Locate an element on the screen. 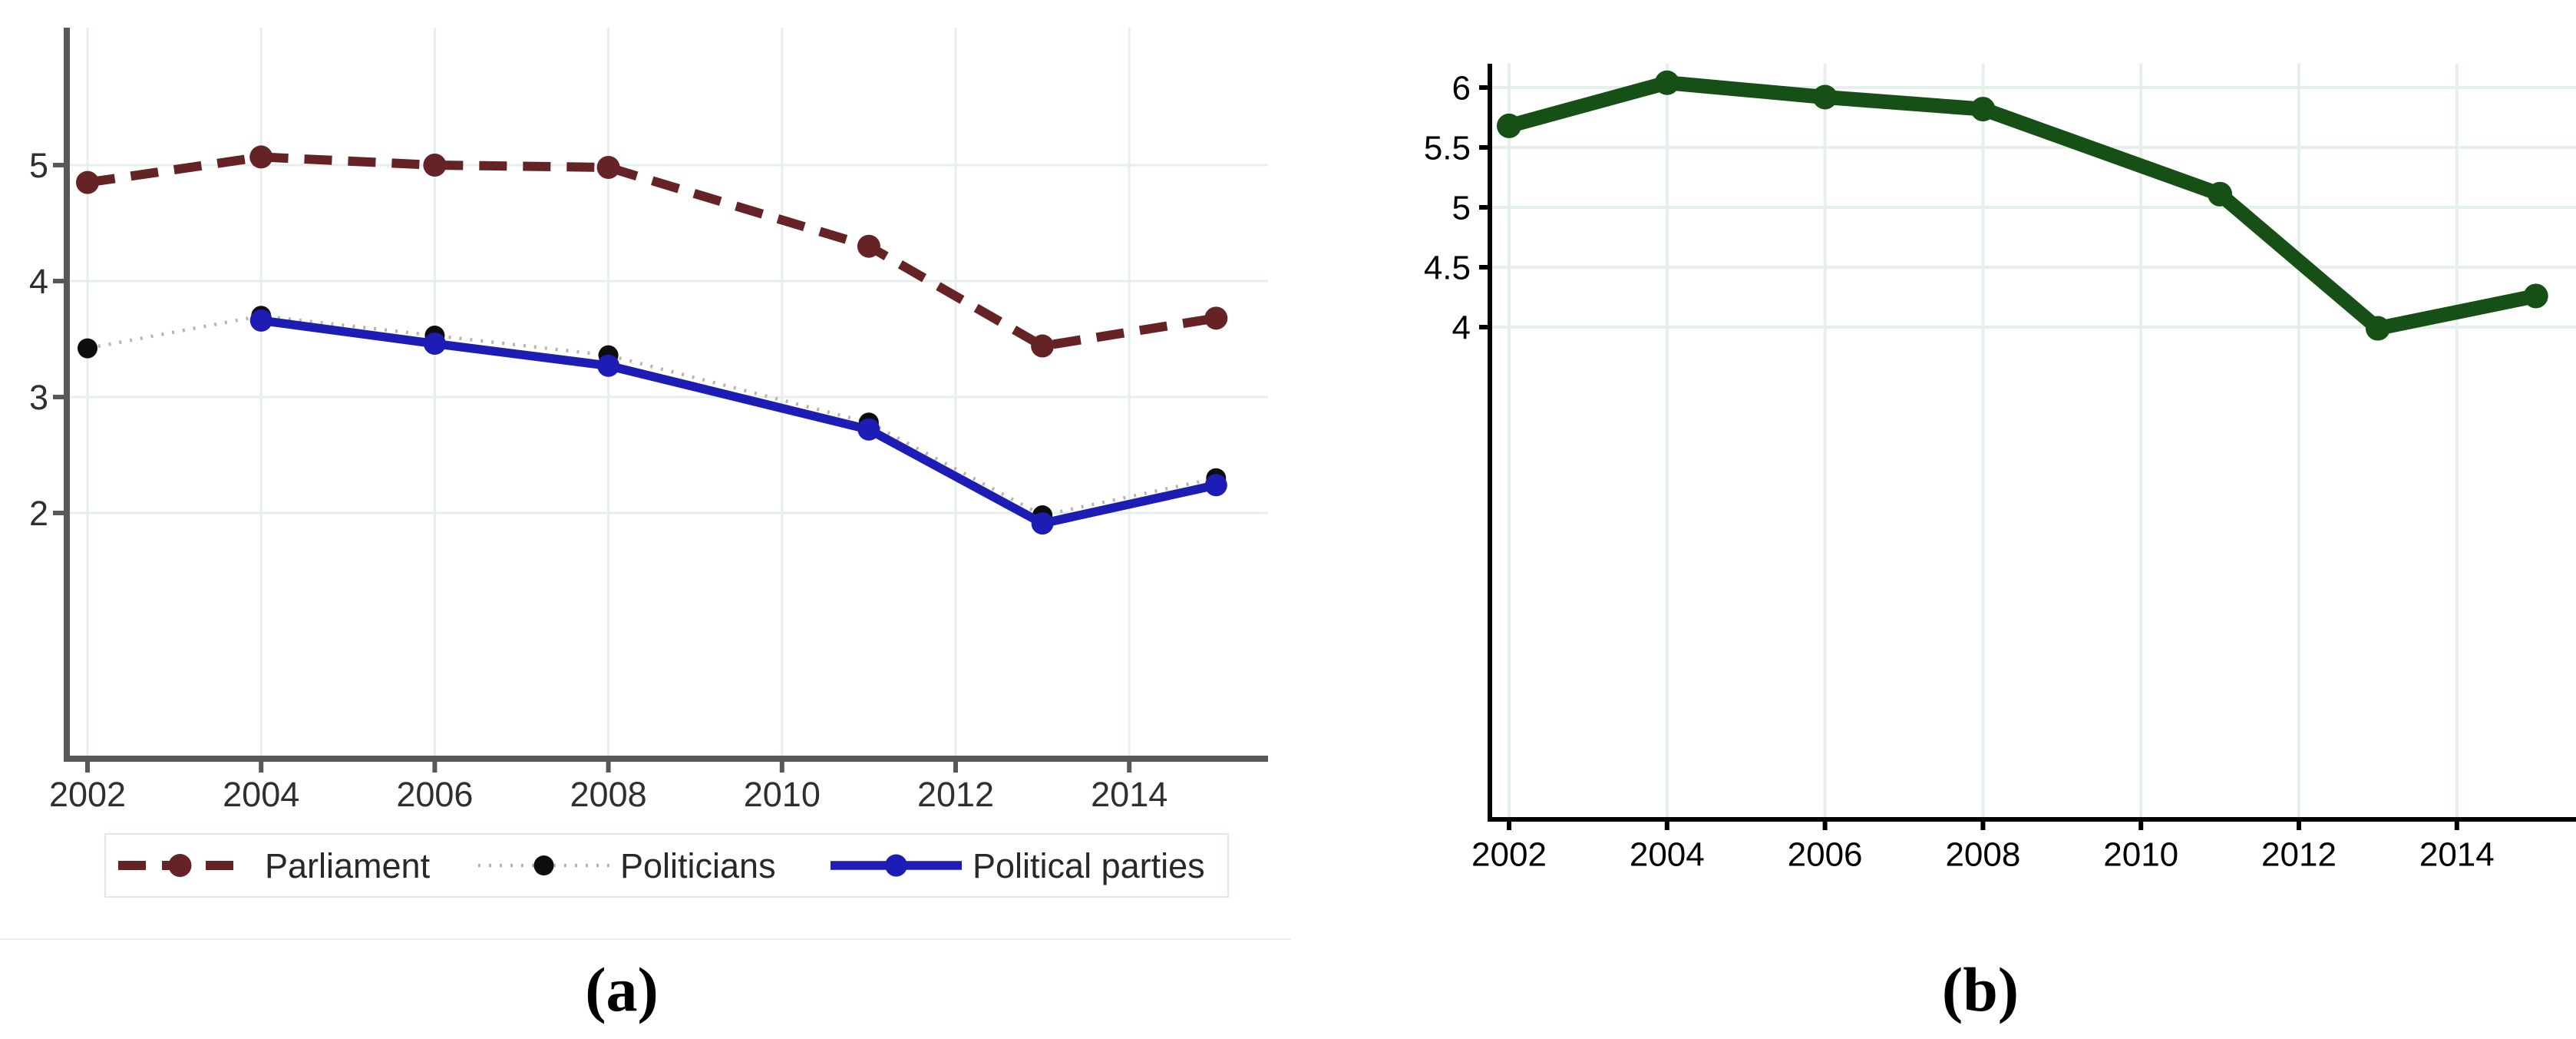  chart-a-legend: Parliament Politicians Political parties is located at coordinates (666, 866).